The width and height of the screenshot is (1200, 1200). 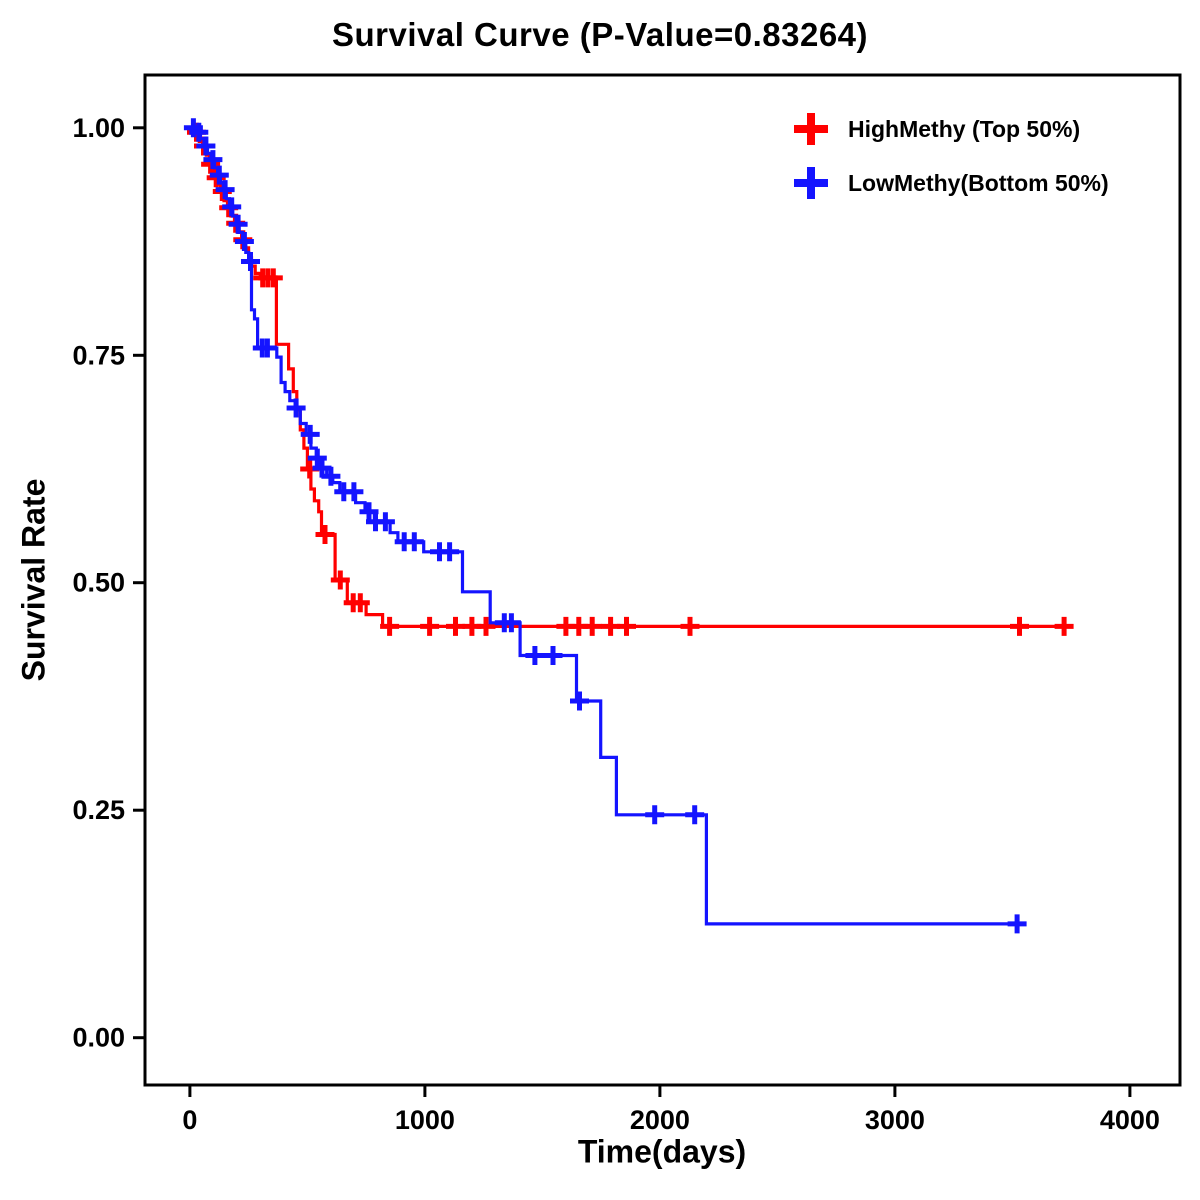 What do you see at coordinates (1130, 1120) in the screenshot?
I see `svg-text: 4000` at bounding box center [1130, 1120].